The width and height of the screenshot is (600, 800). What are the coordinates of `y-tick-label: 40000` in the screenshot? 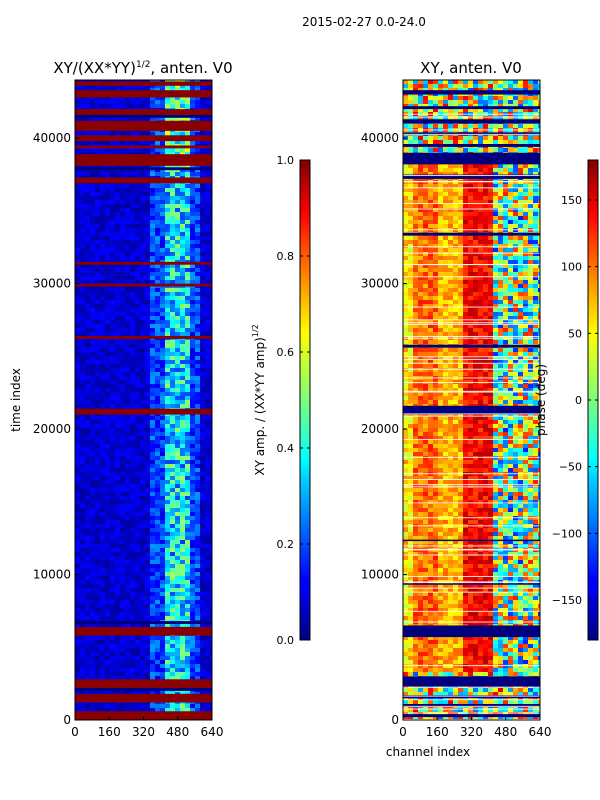 It's located at (52, 138).